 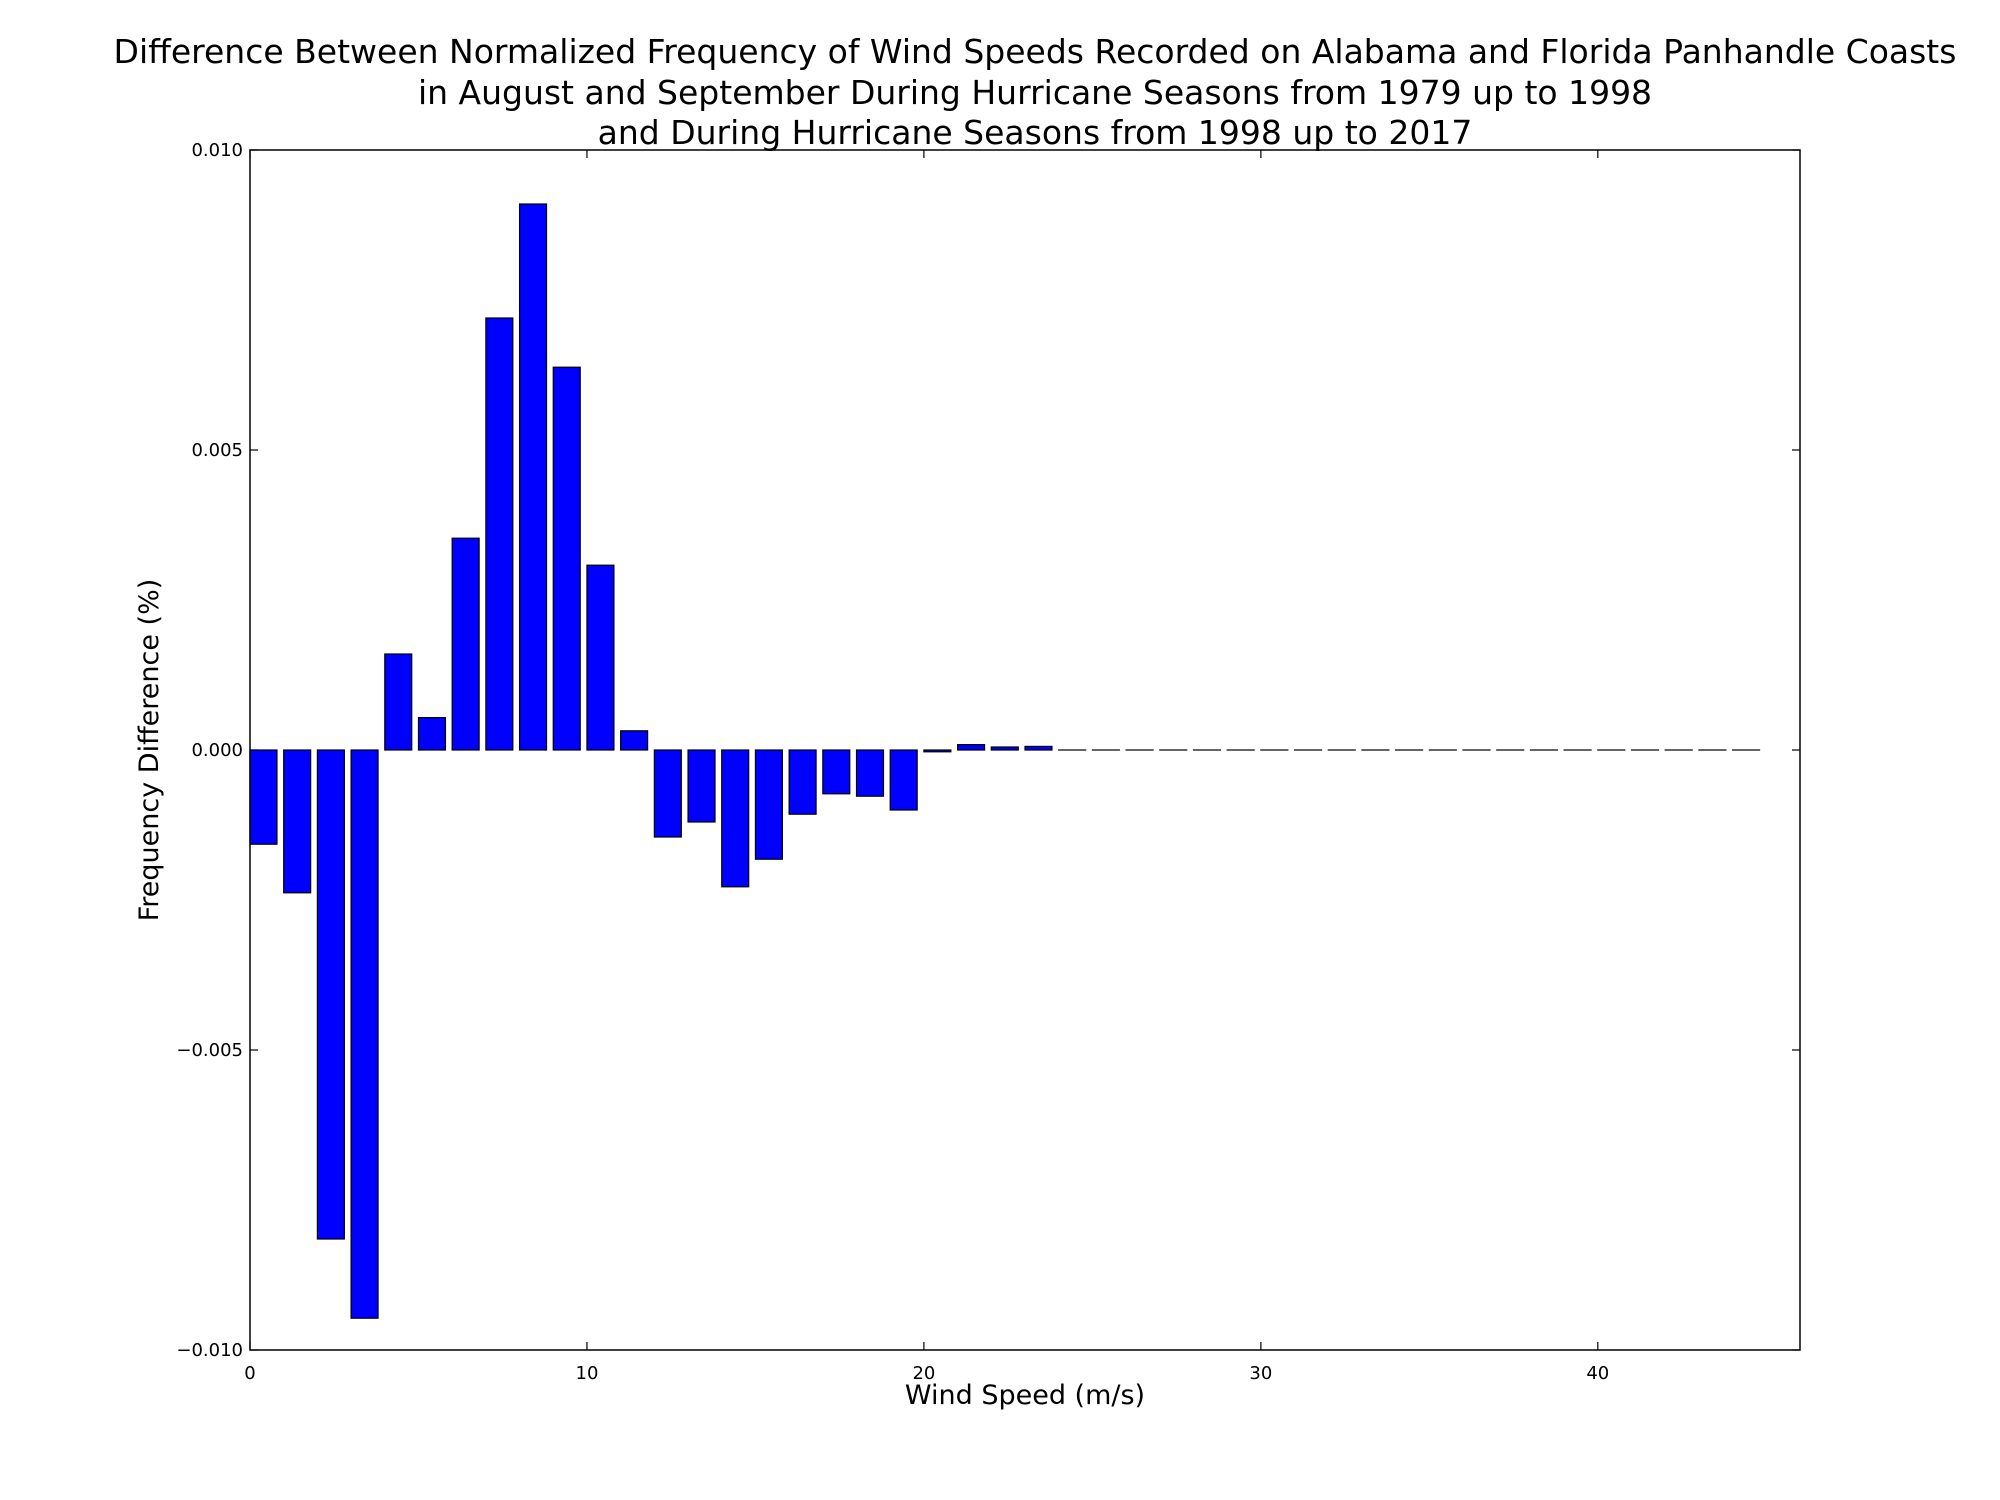 I want to click on y-tick-label: −0.010, so click(x=209, y=1350).